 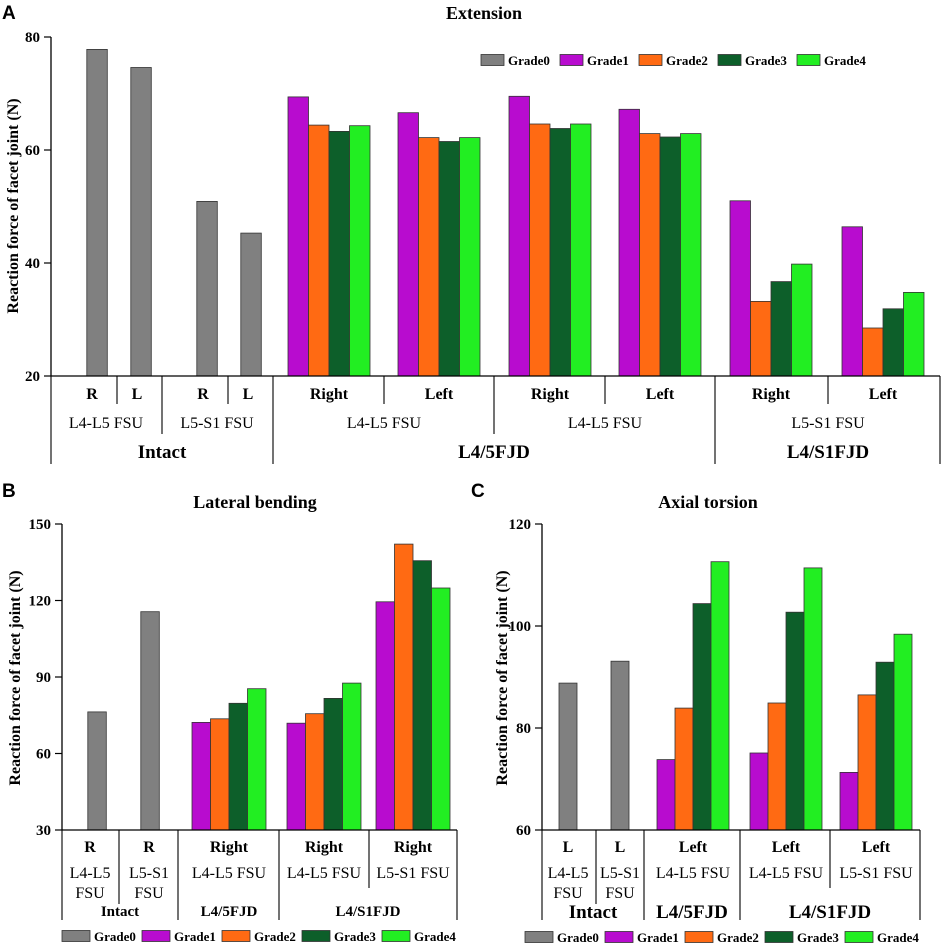 What do you see at coordinates (692, 912) in the screenshot?
I see `panel-c-group-label: L4/5FJD` at bounding box center [692, 912].